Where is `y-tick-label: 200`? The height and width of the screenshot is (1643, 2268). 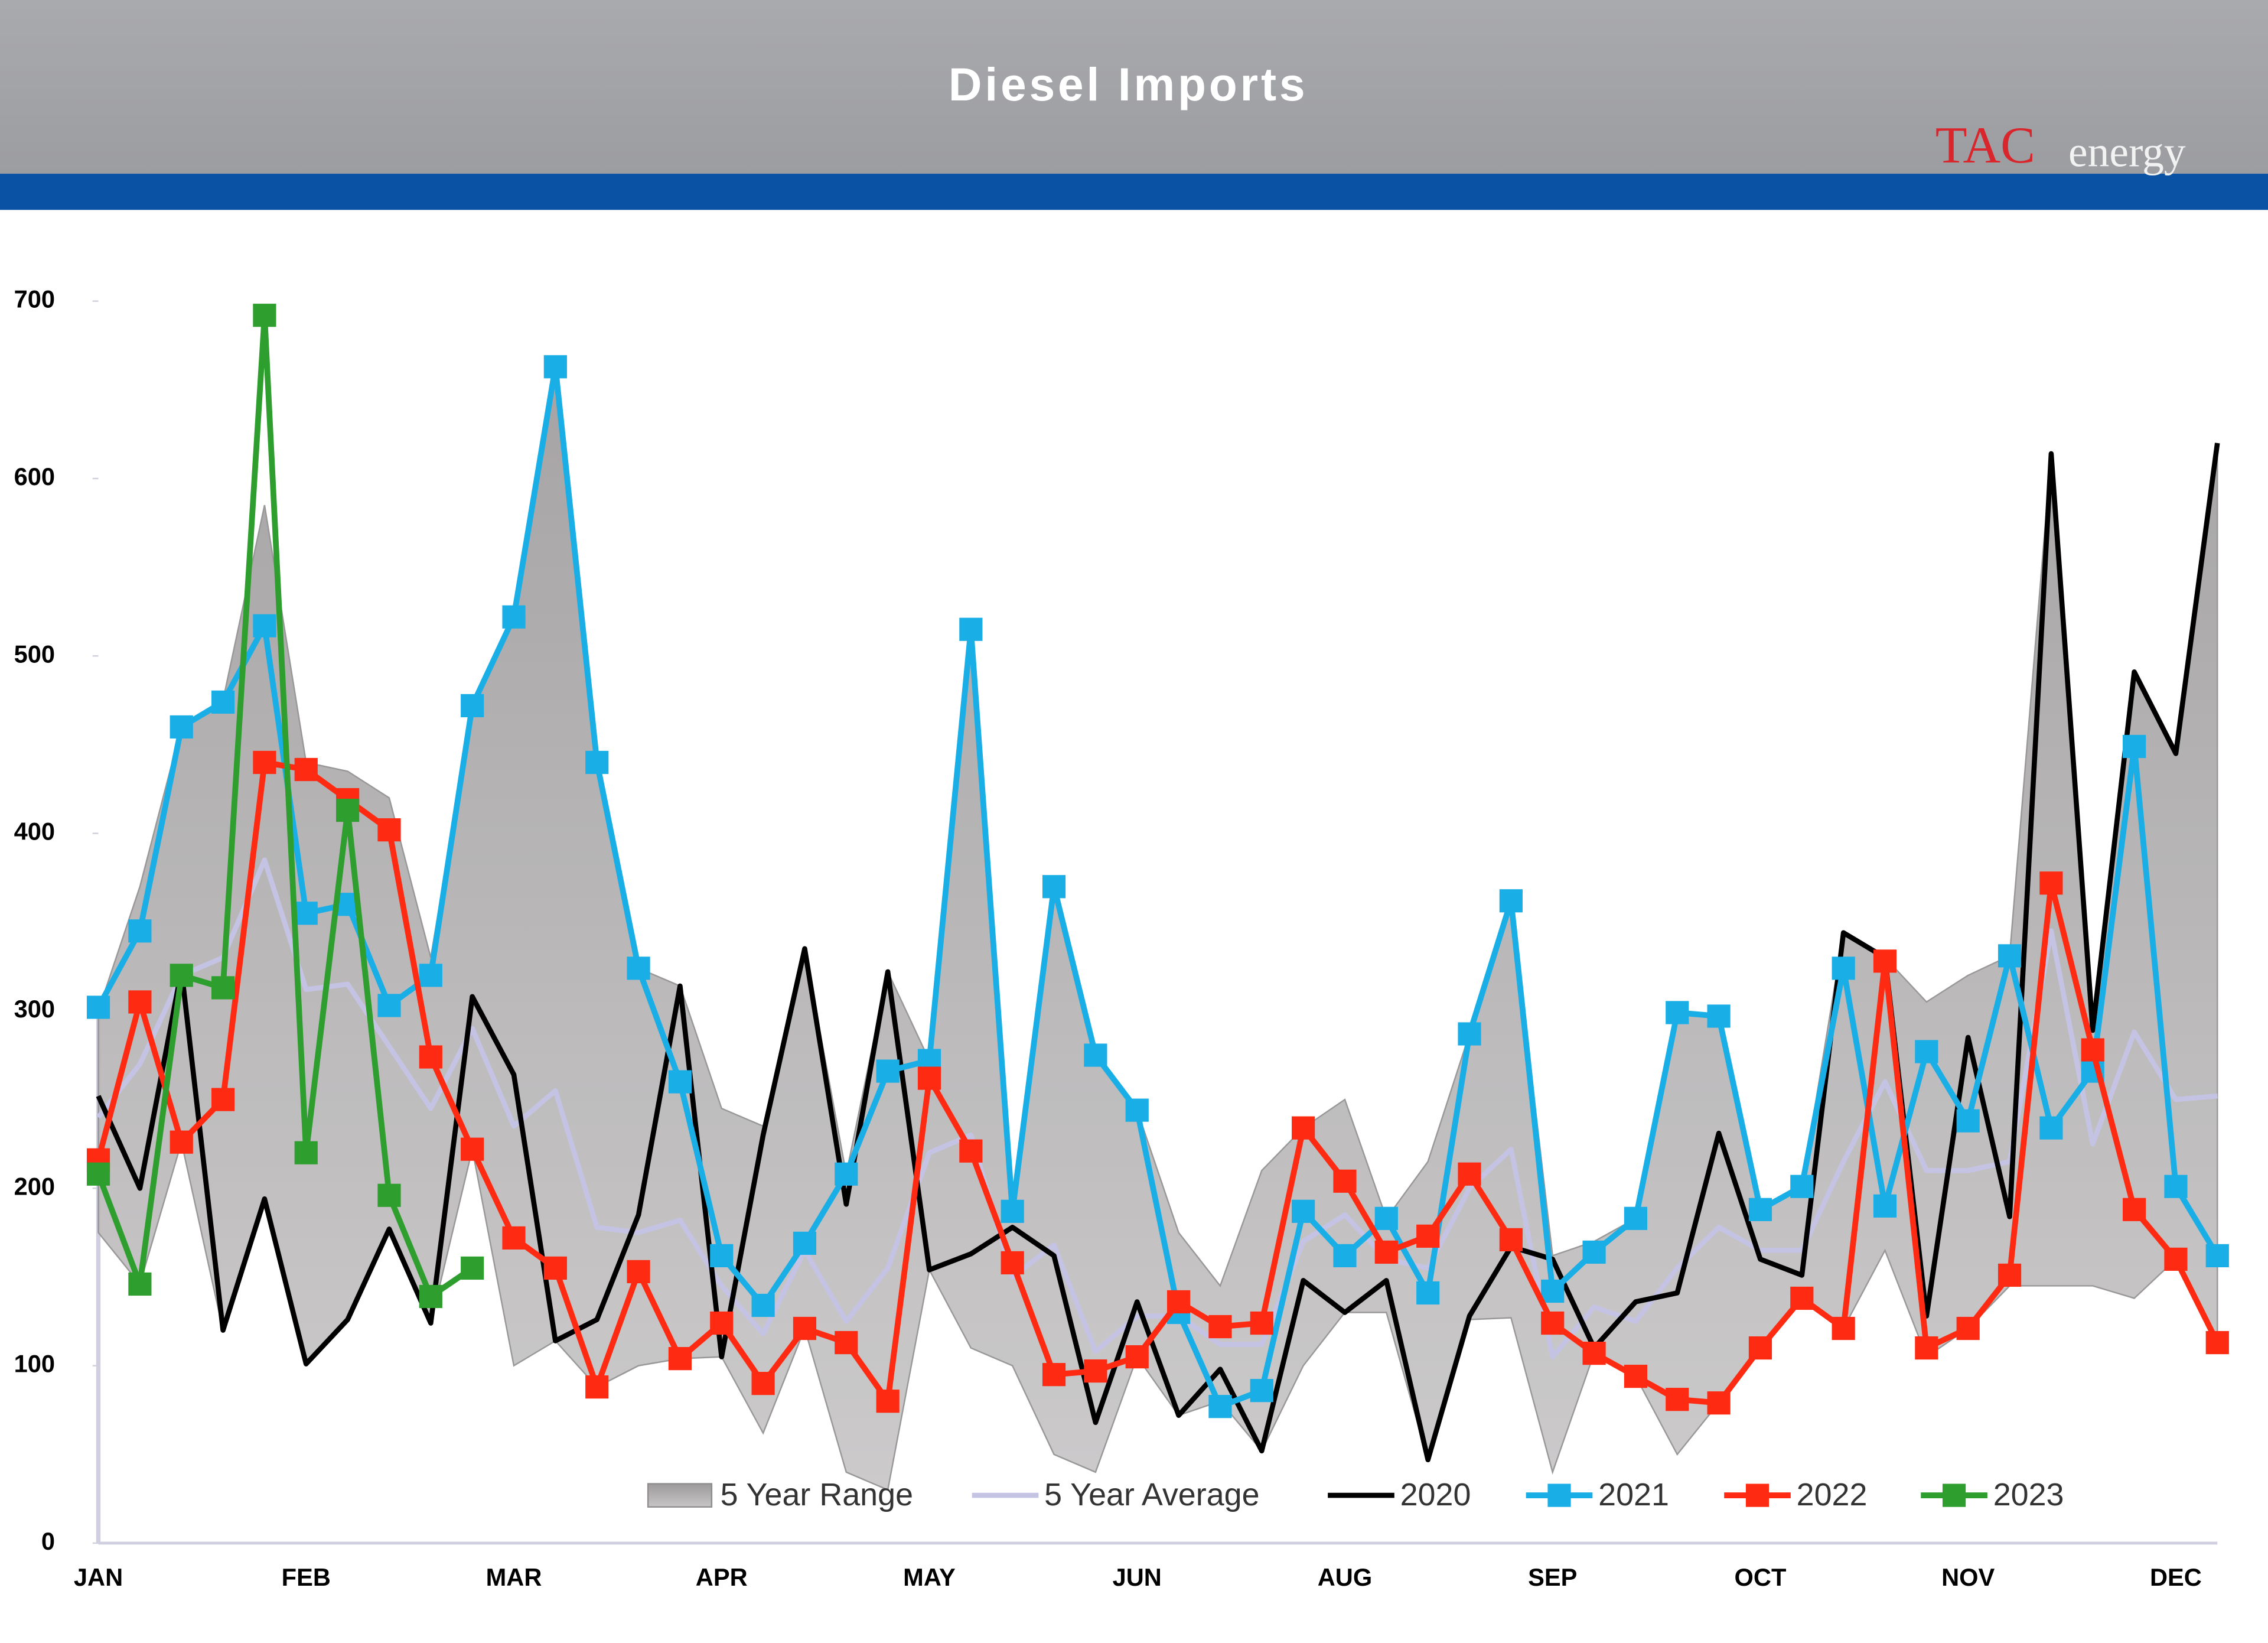
y-tick-label: 200 is located at coordinates (34, 1186).